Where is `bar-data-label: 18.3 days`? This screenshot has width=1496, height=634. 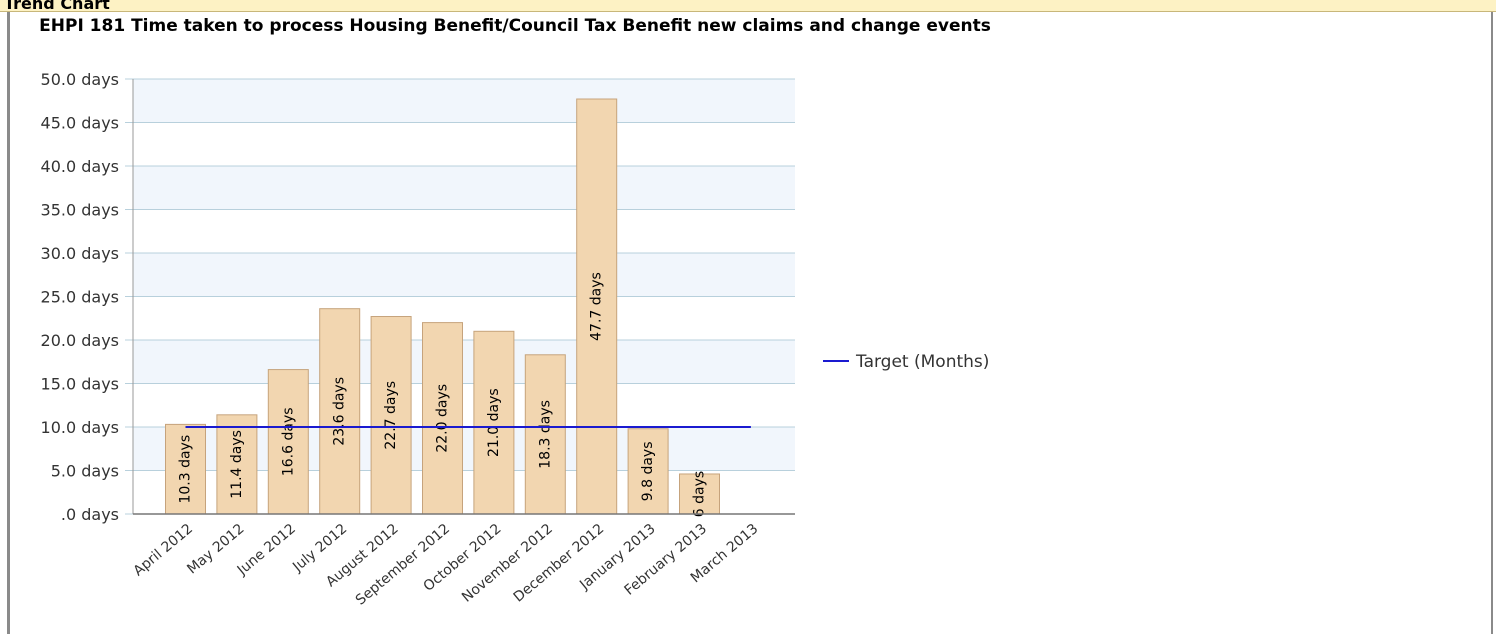
bar-data-label: 18.3 days is located at coordinates (545, 434).